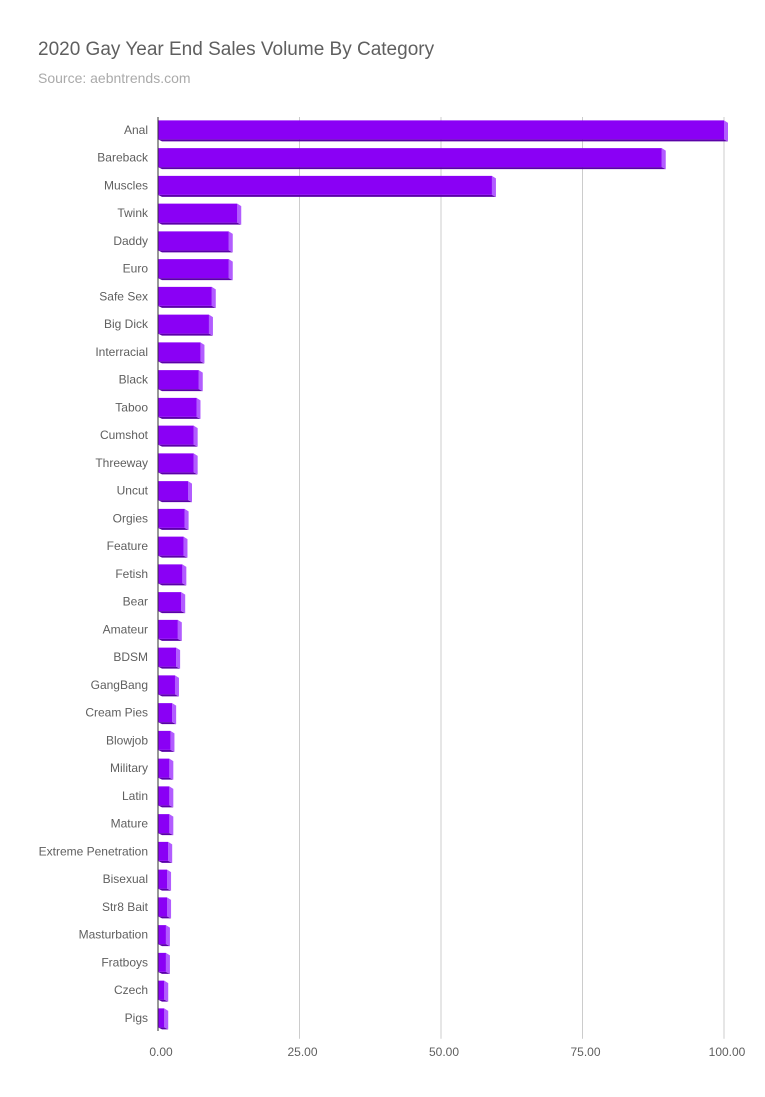  I want to click on category-label: Cumshot, so click(124, 435).